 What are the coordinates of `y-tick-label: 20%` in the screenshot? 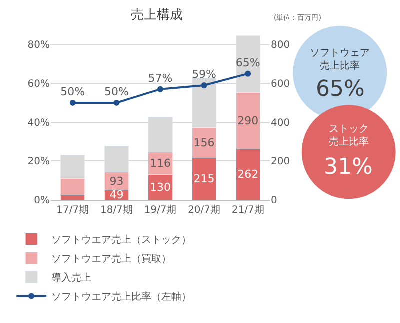 It's located at (39, 162).